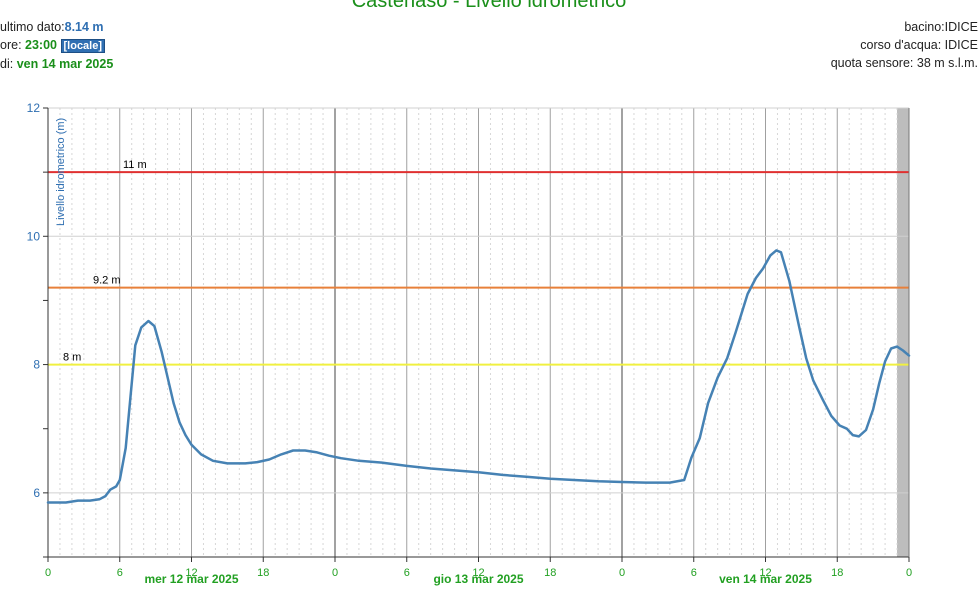  Describe the element at coordinates (65, 64) in the screenshot. I see `date-value: ven 14 mar 2025` at that location.